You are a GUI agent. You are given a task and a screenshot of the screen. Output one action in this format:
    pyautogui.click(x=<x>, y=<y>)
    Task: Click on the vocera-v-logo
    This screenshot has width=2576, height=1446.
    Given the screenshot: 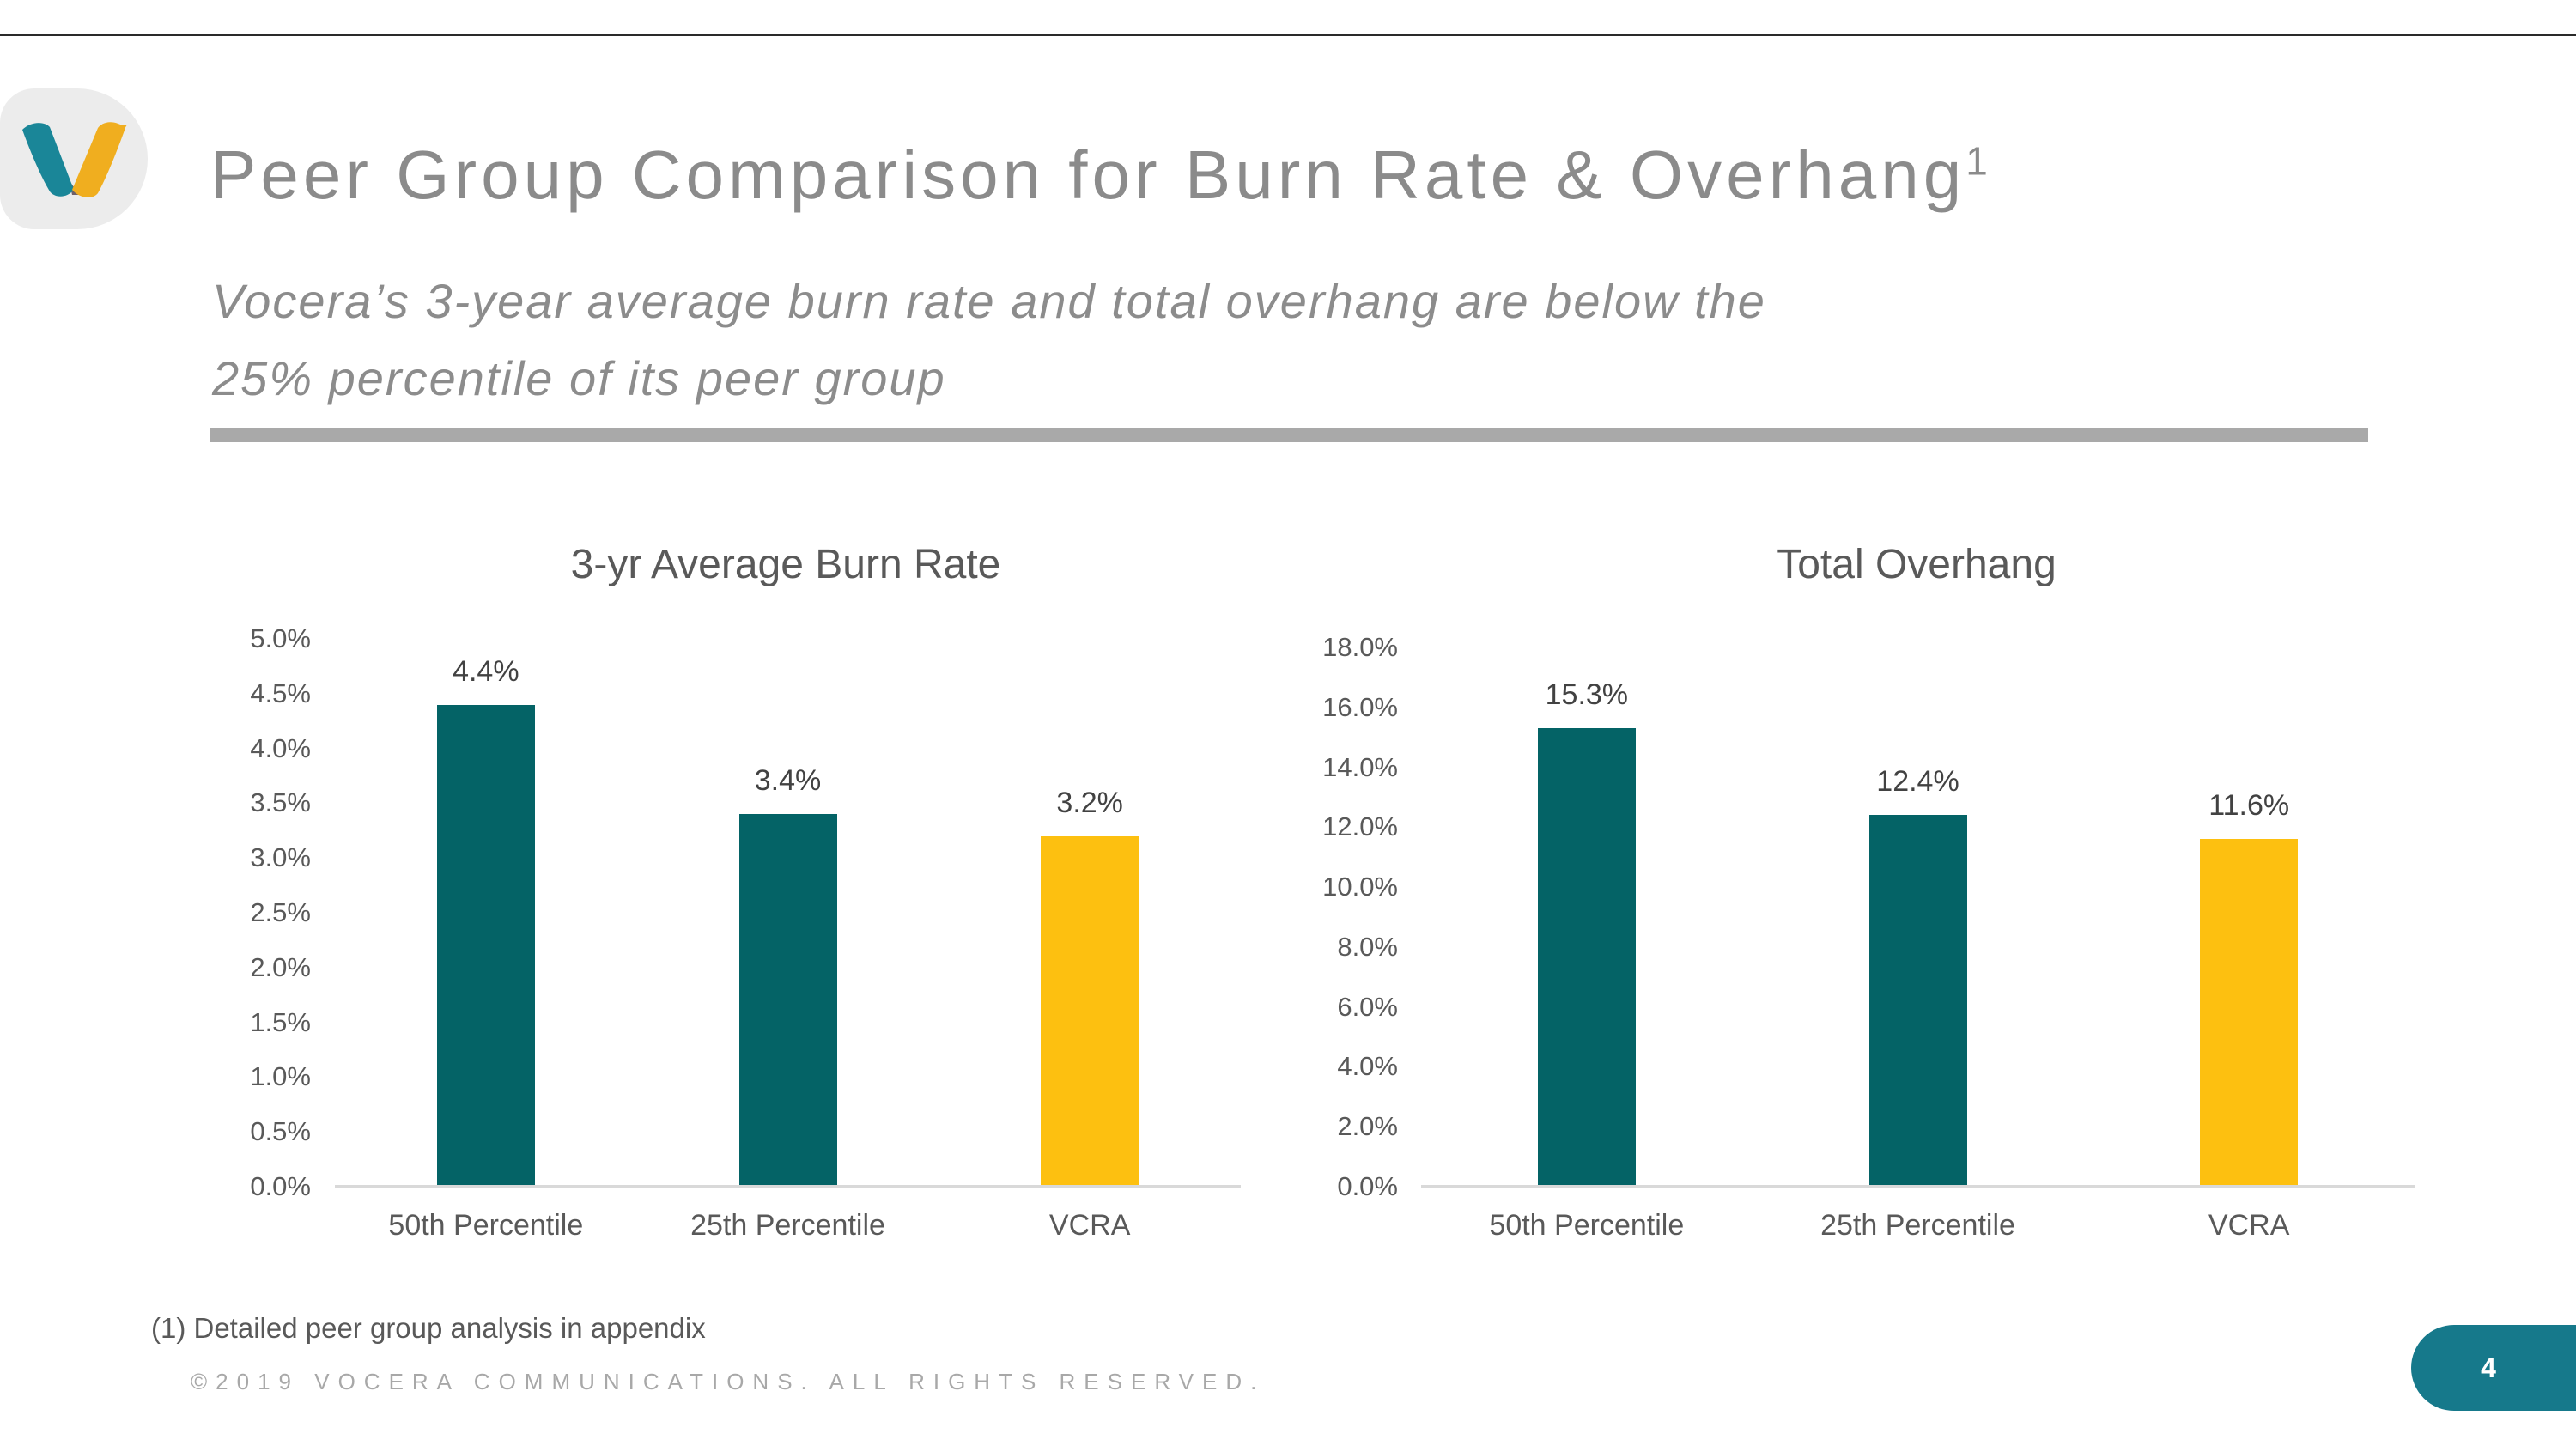 What is the action you would take?
    pyautogui.click(x=74, y=158)
    